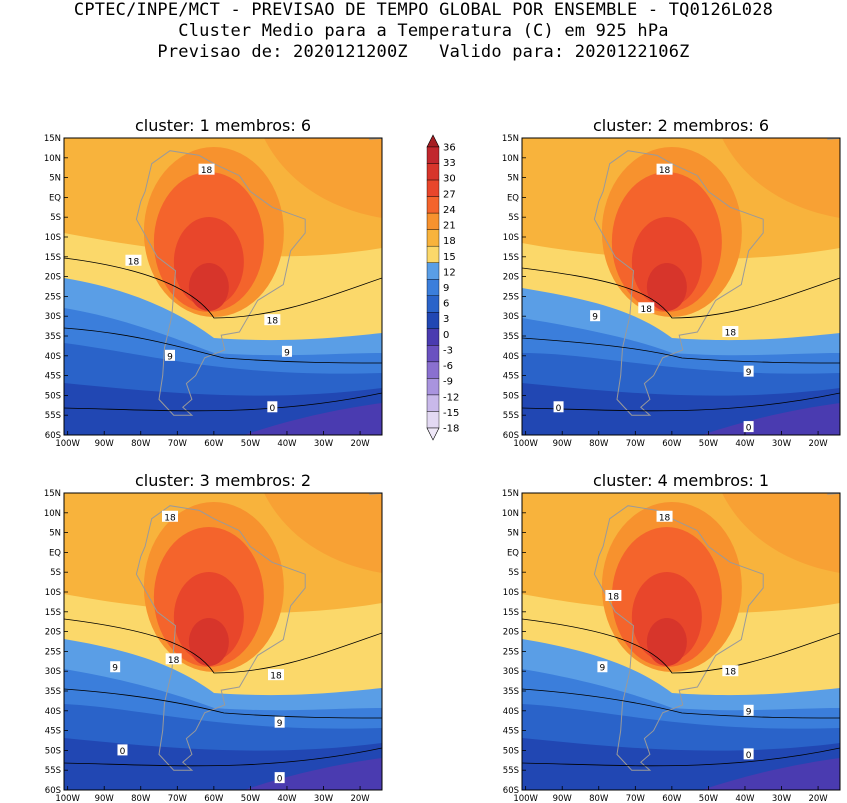 The width and height of the screenshot is (847, 803). I want to click on colorbar-label: -15, so click(451, 413).